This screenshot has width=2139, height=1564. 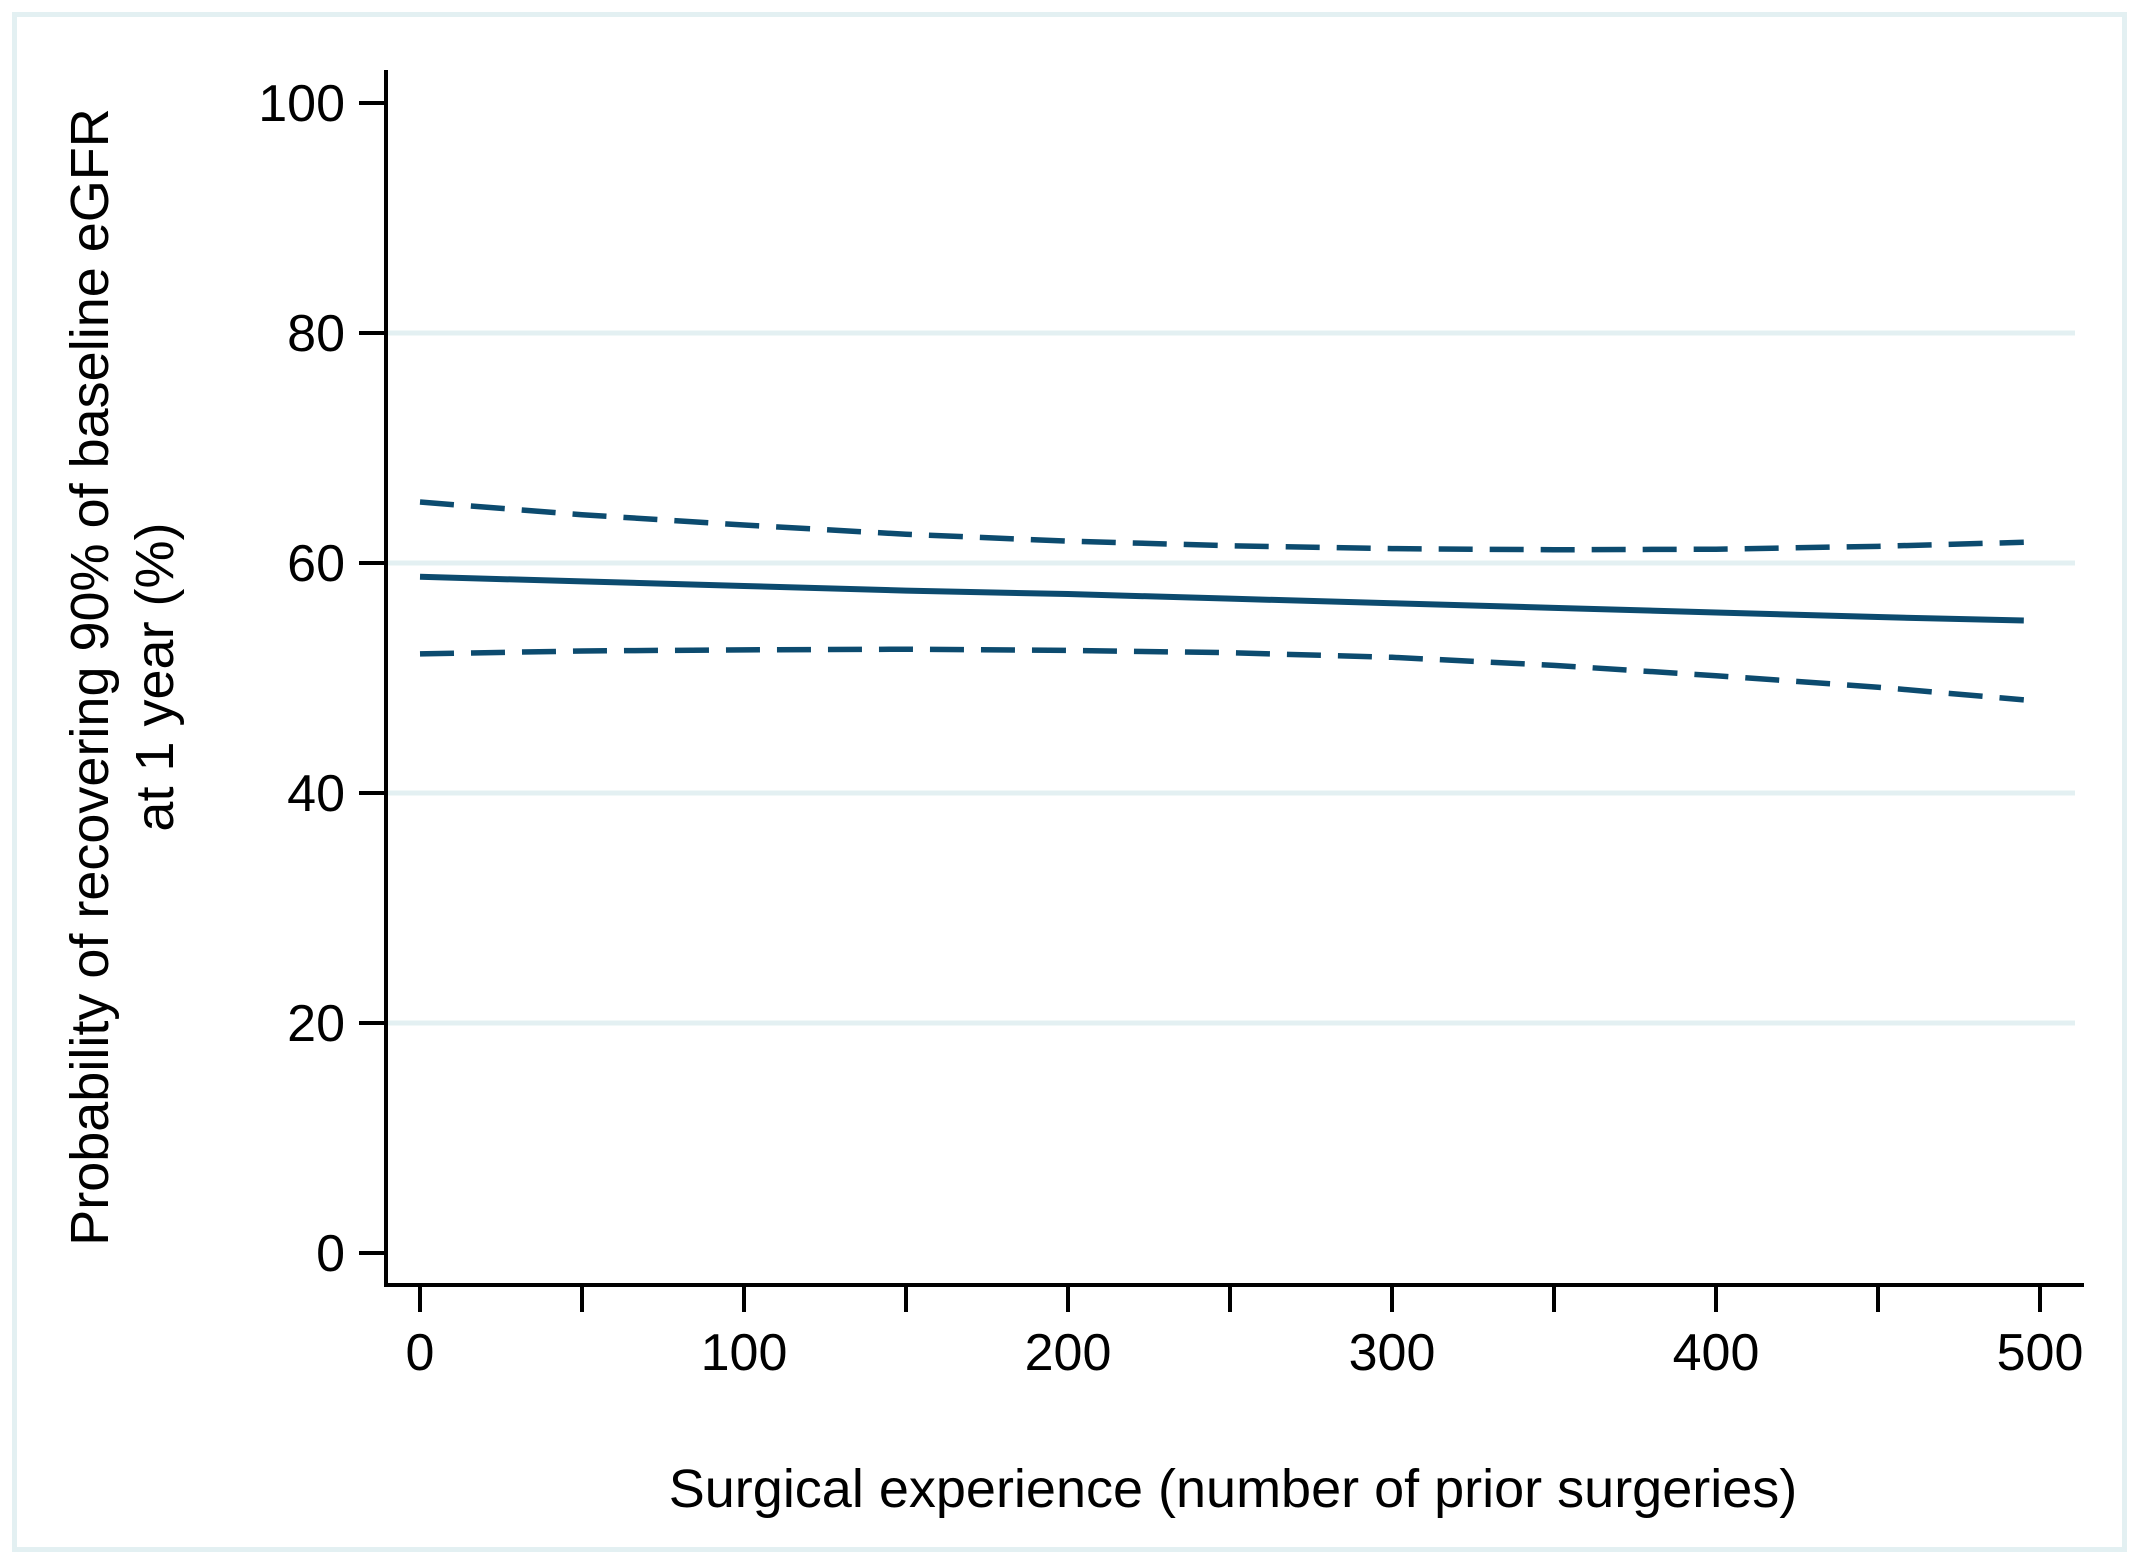 What do you see at coordinates (744, 1353) in the screenshot?
I see `x-tick-label: 100` at bounding box center [744, 1353].